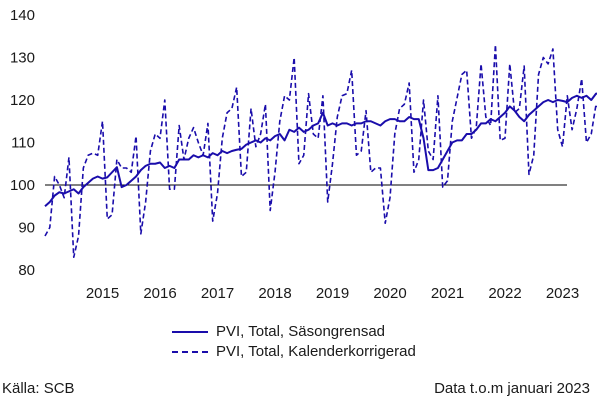  What do you see at coordinates (316, 351) in the screenshot?
I see `legend-label: PVI, Total, Kalenderkorrigerad` at bounding box center [316, 351].